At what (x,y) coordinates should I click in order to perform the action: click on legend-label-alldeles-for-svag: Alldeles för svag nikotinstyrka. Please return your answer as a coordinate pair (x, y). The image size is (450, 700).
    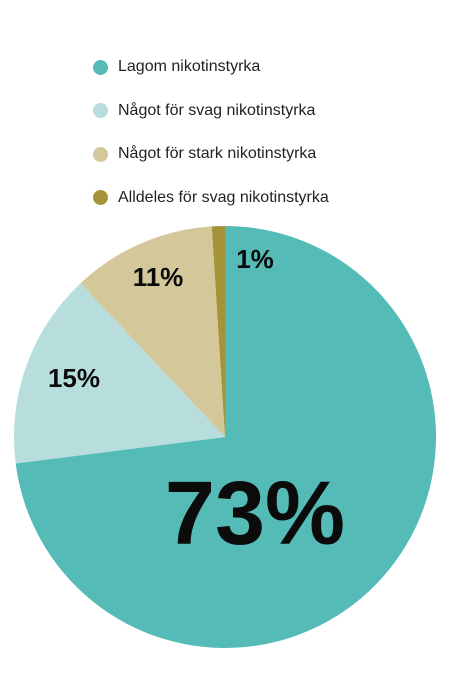
    Looking at the image, I should click on (223, 197).